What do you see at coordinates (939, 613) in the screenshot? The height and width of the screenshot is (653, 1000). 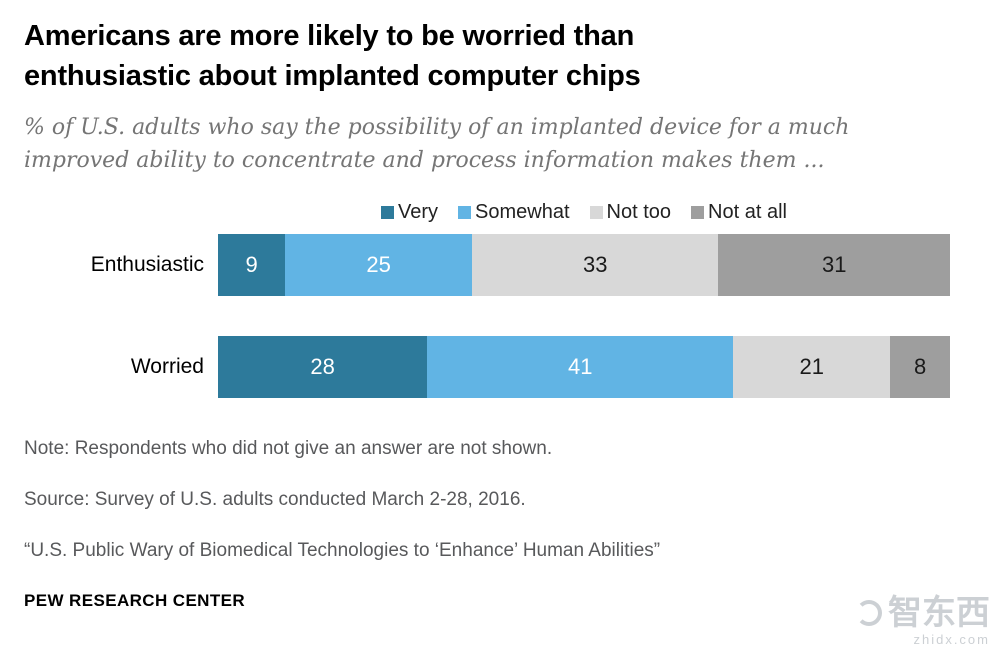 I see `watermark-text: 智东西` at bounding box center [939, 613].